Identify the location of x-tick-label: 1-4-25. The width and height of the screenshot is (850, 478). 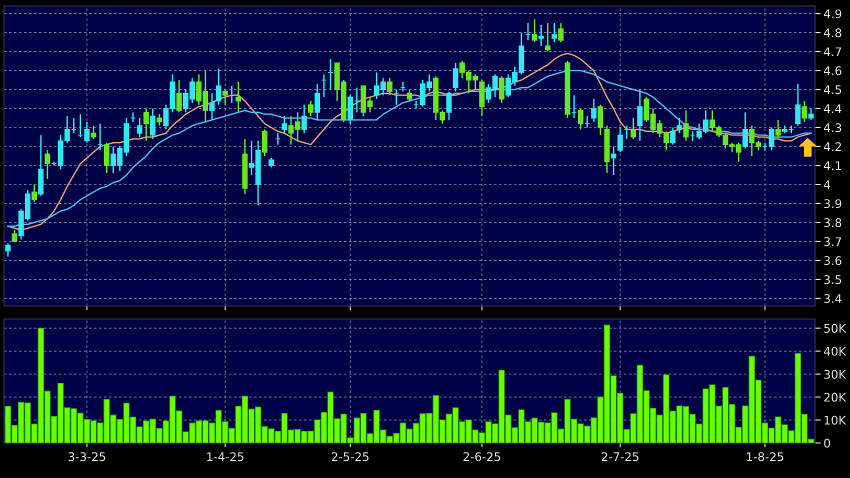
(225, 457).